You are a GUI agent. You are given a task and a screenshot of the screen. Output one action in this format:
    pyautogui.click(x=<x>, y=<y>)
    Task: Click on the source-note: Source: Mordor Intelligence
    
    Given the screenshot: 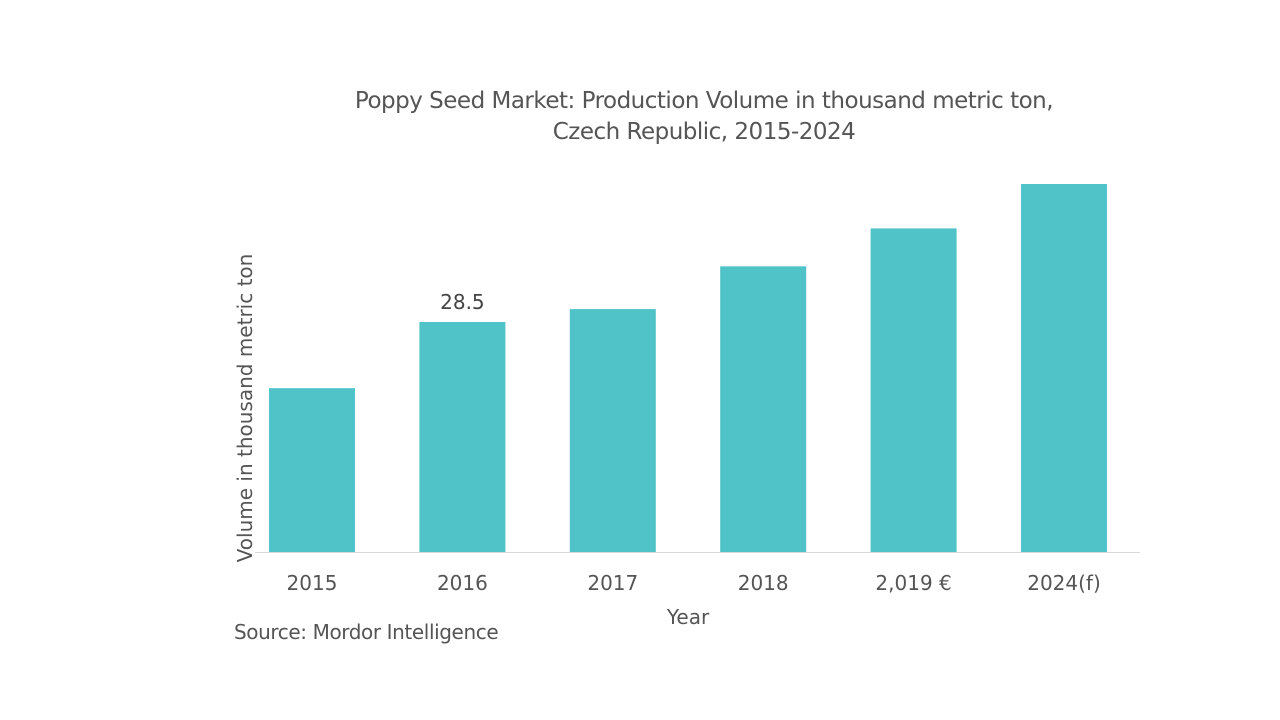 What is the action you would take?
    pyautogui.click(x=366, y=632)
    